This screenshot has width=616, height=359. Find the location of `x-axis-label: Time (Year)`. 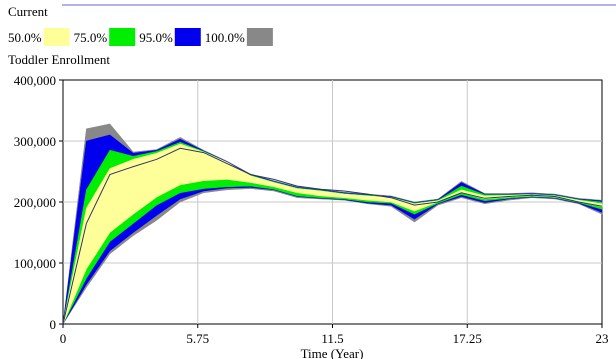

x-axis-label: Time (Year) is located at coordinates (332, 352).